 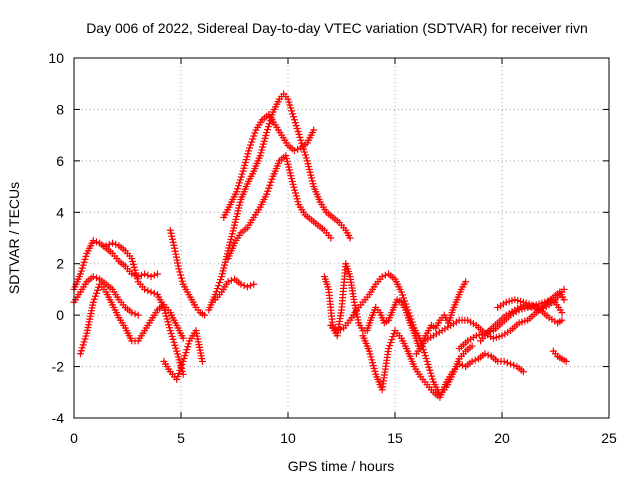 What do you see at coordinates (60, 264) in the screenshot?
I see `y-tick-label: 2` at bounding box center [60, 264].